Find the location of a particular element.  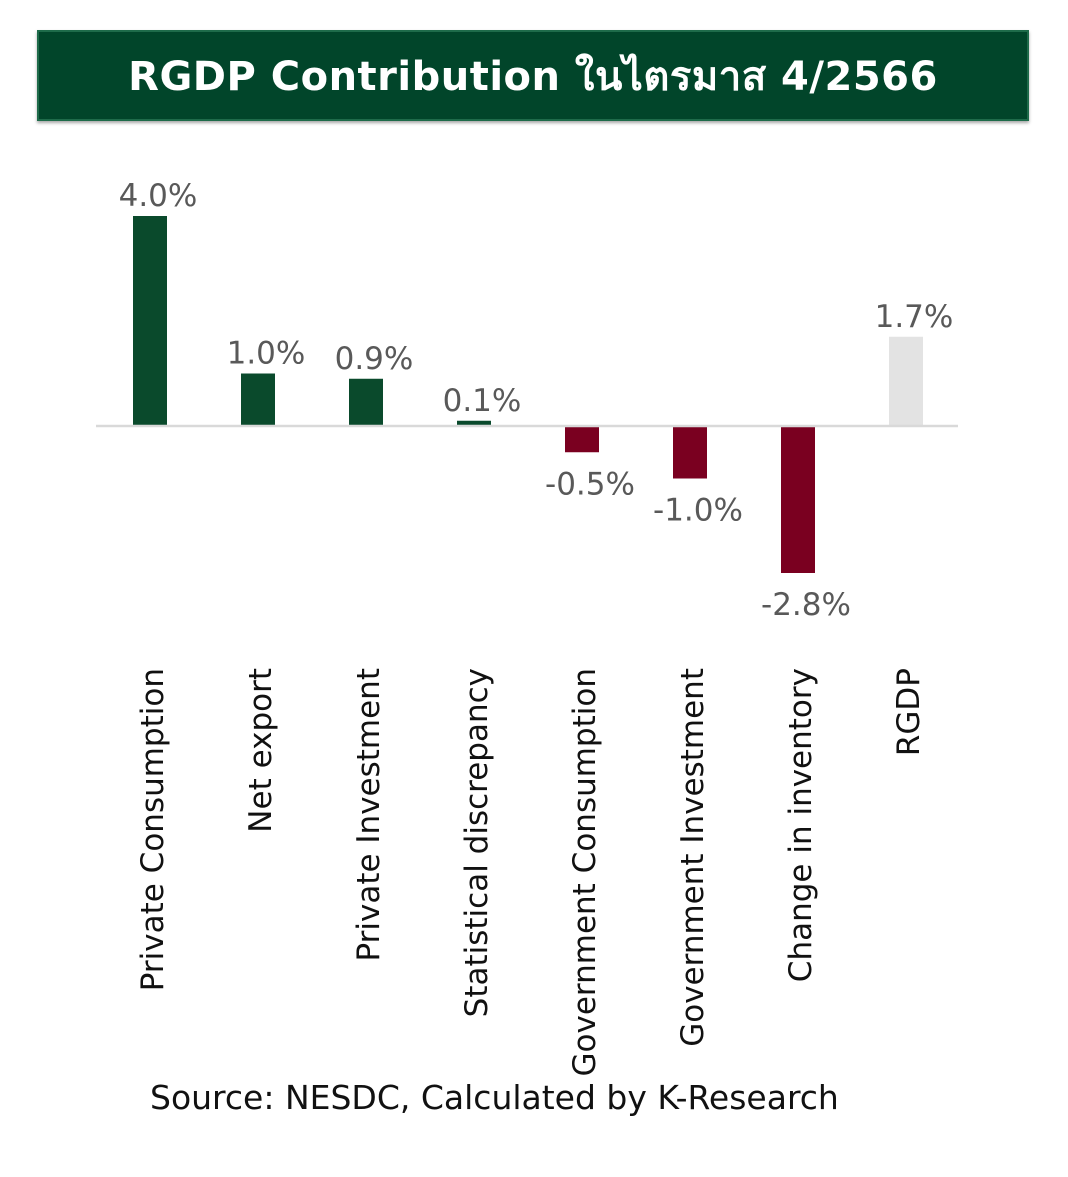

data-label: 0.1% is located at coordinates (482, 401).